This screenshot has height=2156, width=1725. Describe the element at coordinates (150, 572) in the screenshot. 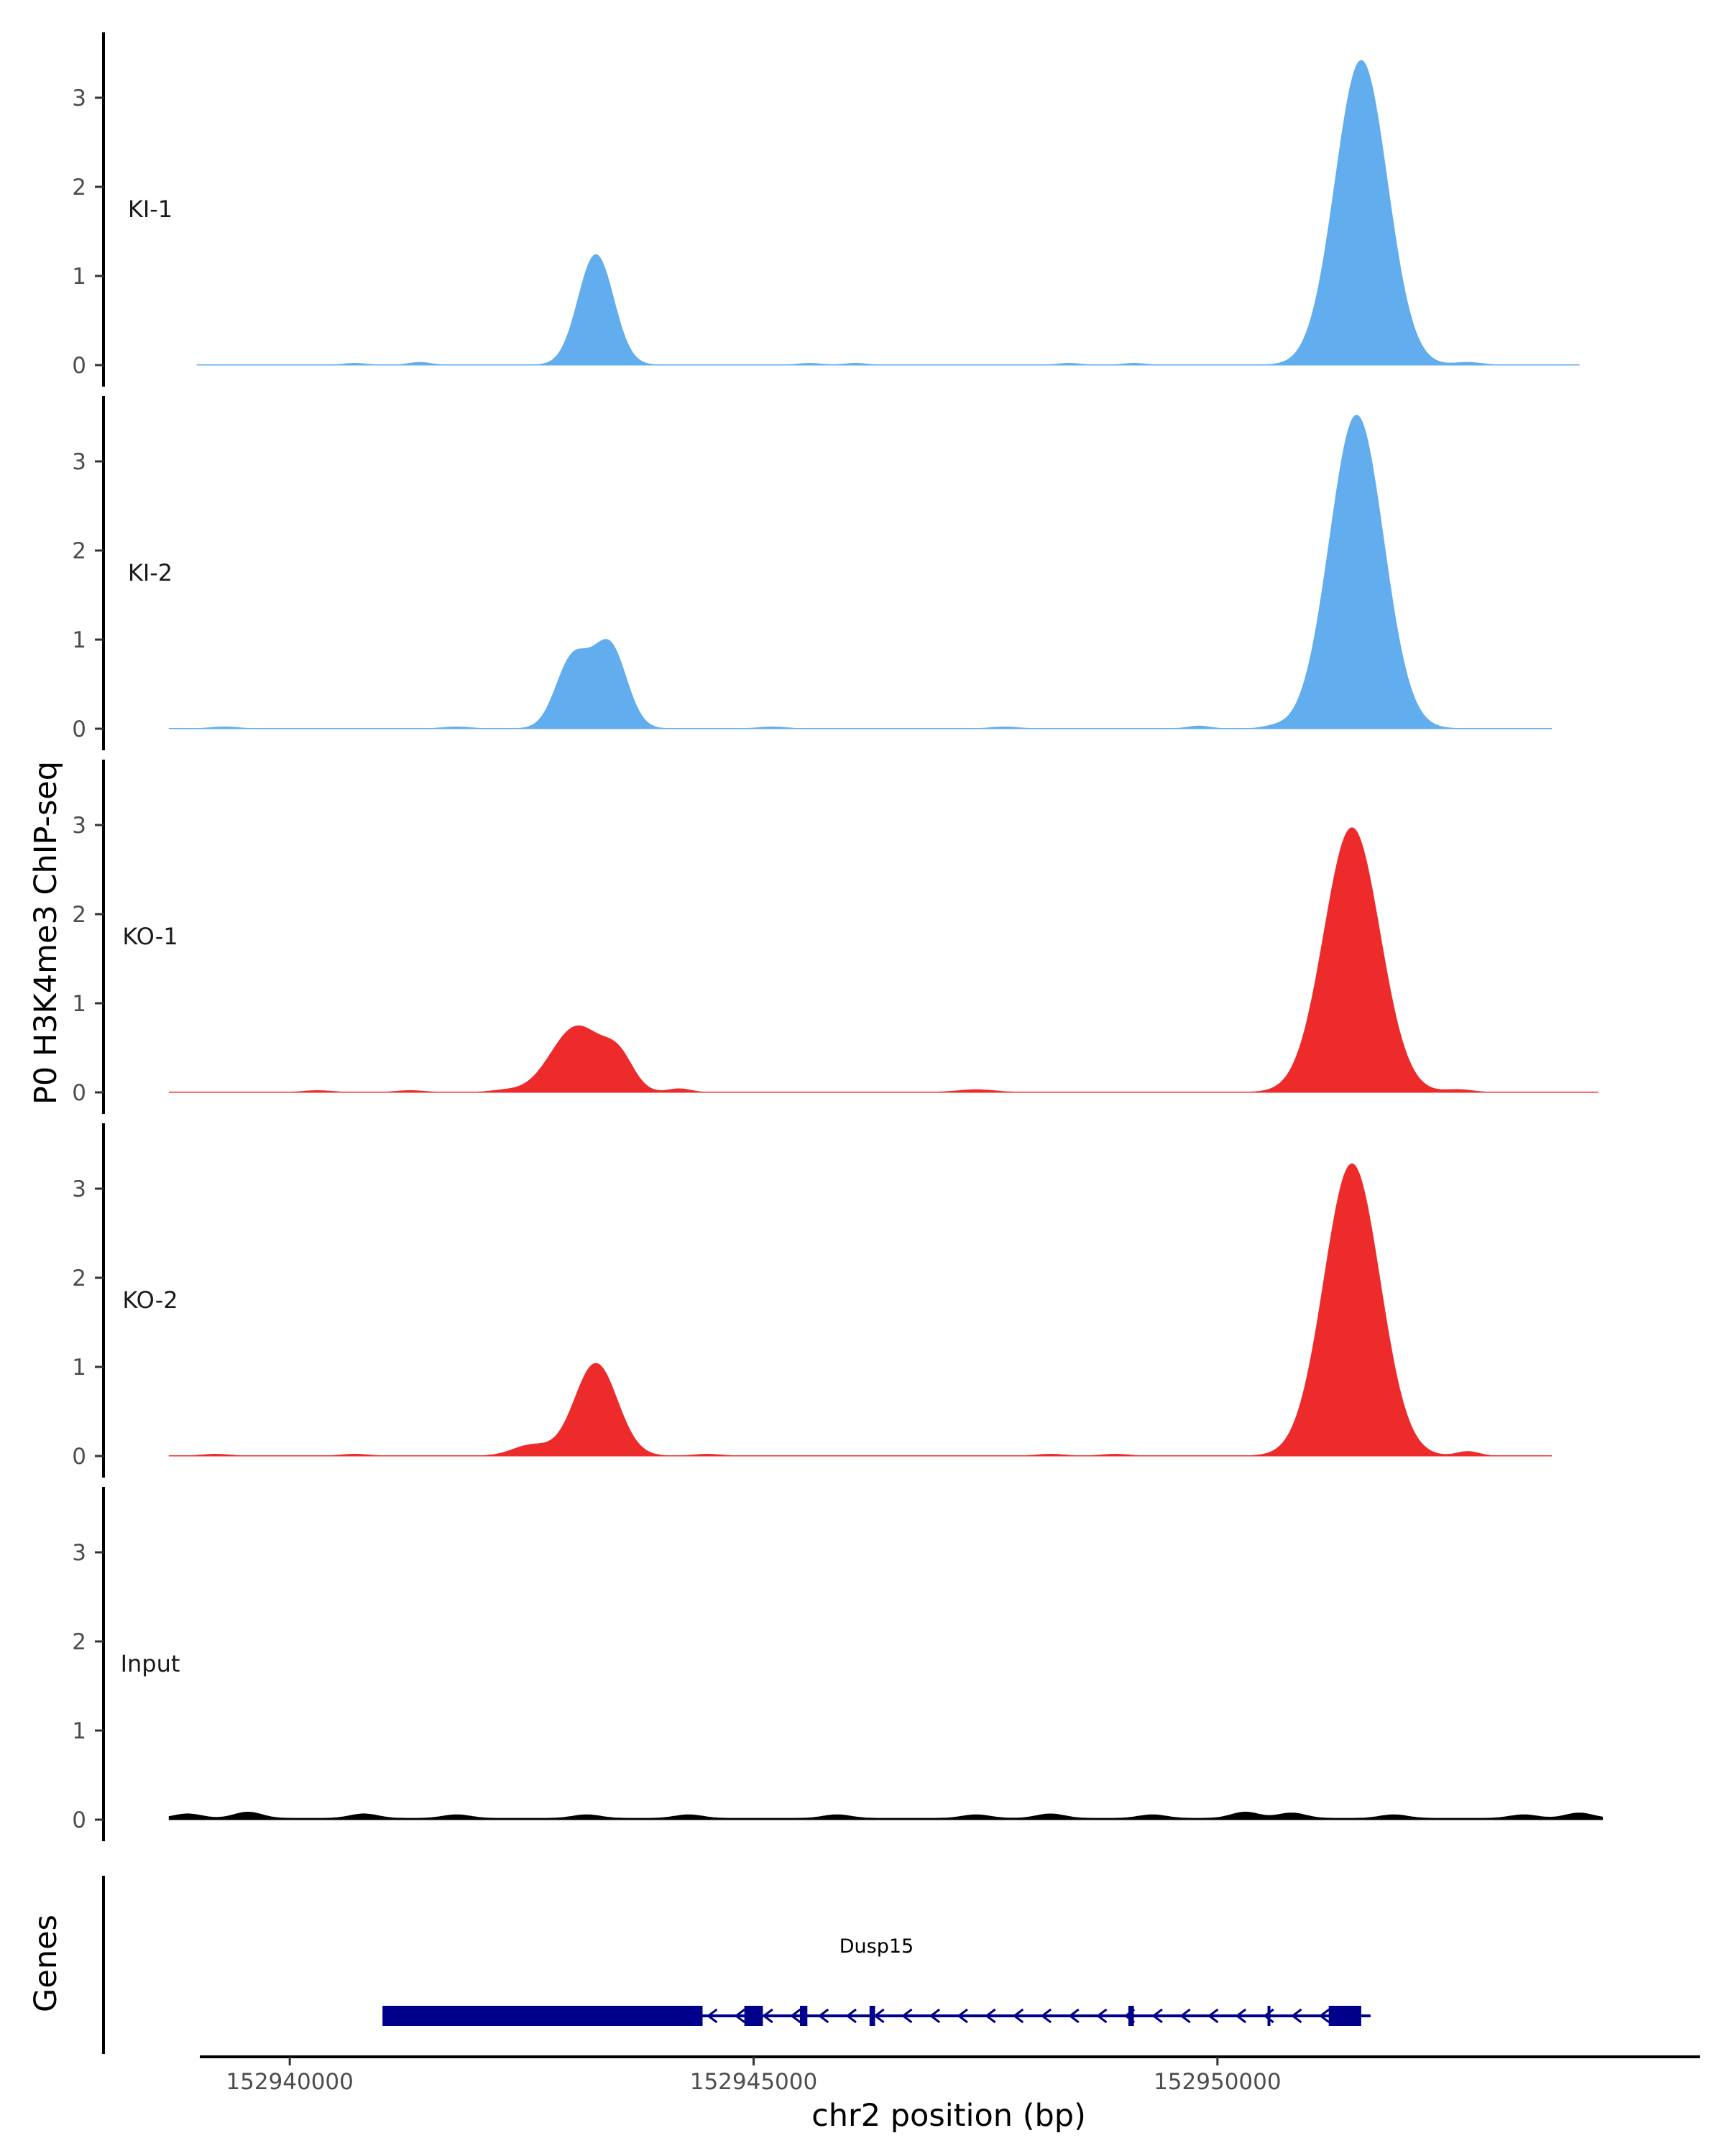

I see `track-label: KI-2` at that location.